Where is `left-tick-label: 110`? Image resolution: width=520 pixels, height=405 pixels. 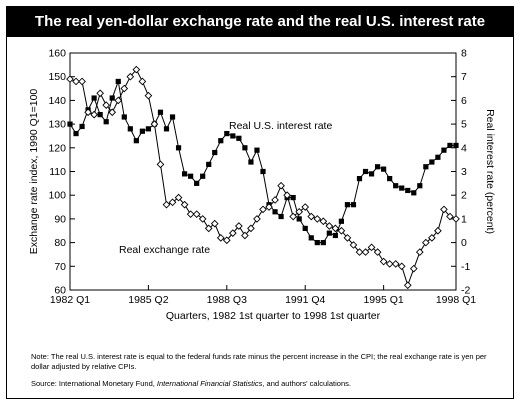 left-tick-label: 110 is located at coordinates (57, 172).